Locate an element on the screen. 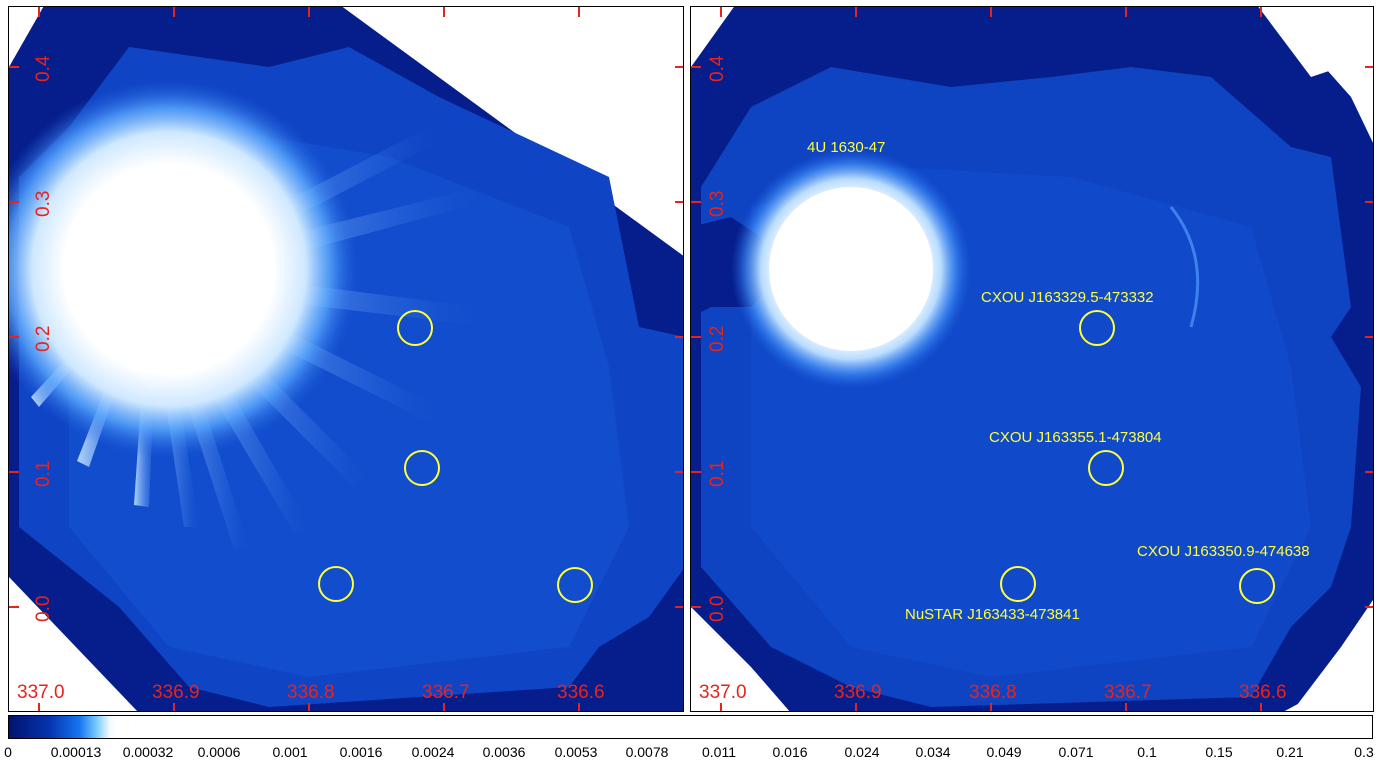 The width and height of the screenshot is (1385, 766). colorbar-label: 0.0016 is located at coordinates (361, 752).